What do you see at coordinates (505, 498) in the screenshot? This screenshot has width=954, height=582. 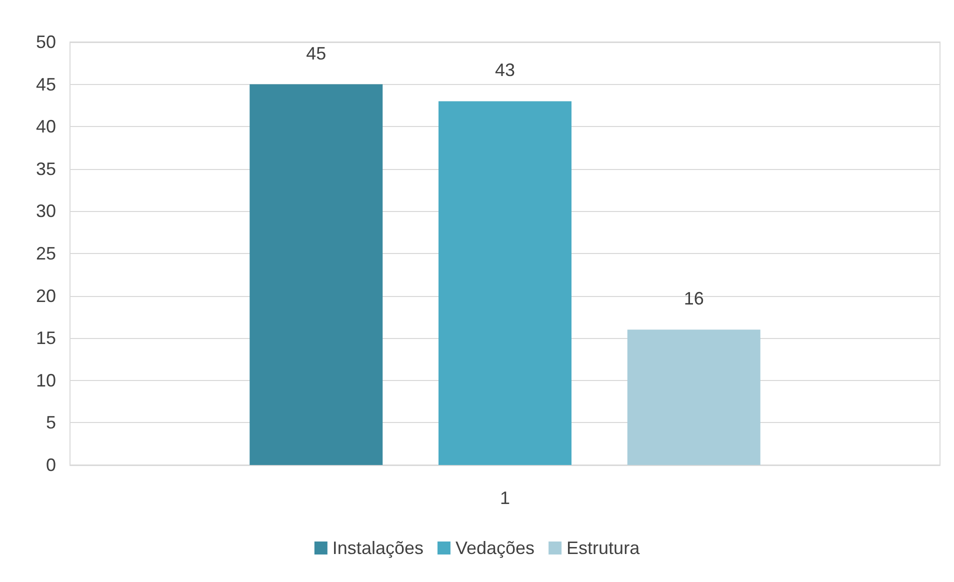 I see `x-tick-label: 1` at bounding box center [505, 498].